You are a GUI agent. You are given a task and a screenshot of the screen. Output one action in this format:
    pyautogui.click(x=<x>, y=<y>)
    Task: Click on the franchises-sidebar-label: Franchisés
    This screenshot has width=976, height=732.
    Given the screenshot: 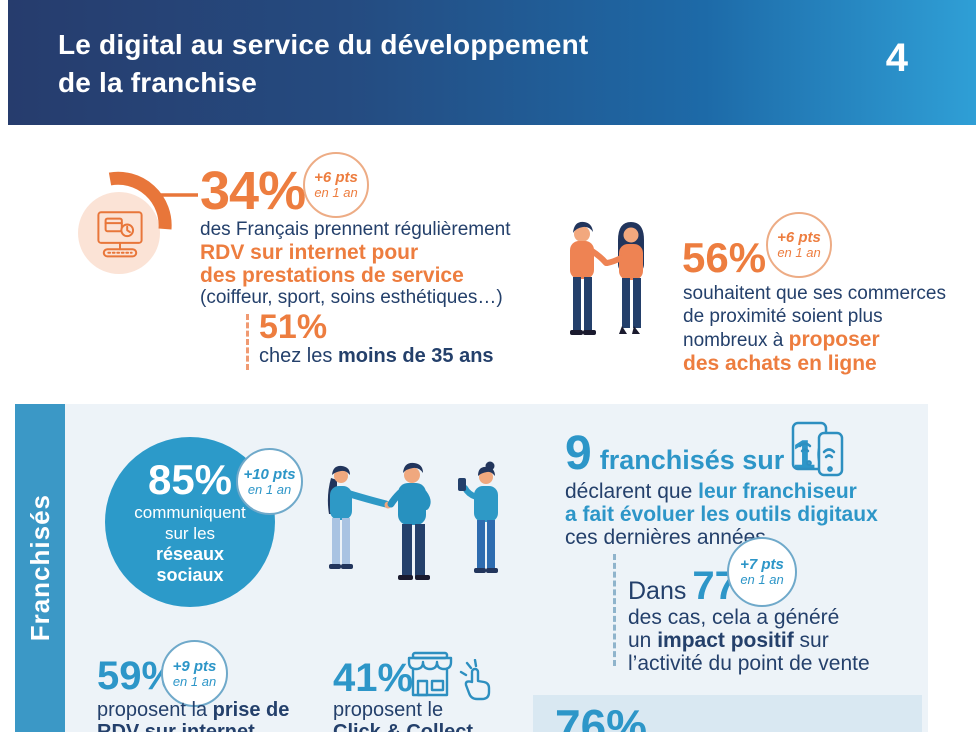 What is the action you would take?
    pyautogui.click(x=39, y=568)
    